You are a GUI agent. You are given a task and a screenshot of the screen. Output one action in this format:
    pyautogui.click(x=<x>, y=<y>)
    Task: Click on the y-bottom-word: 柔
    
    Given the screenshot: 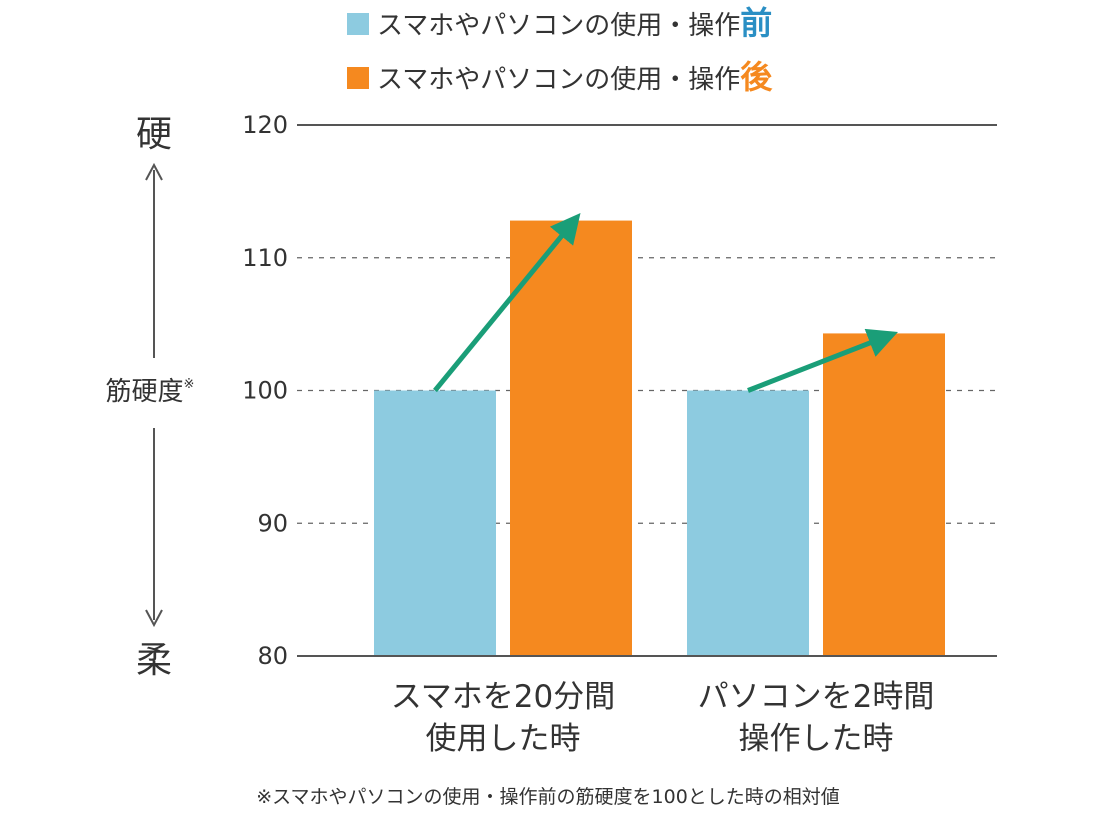 What is the action you would take?
    pyautogui.click(x=154, y=660)
    